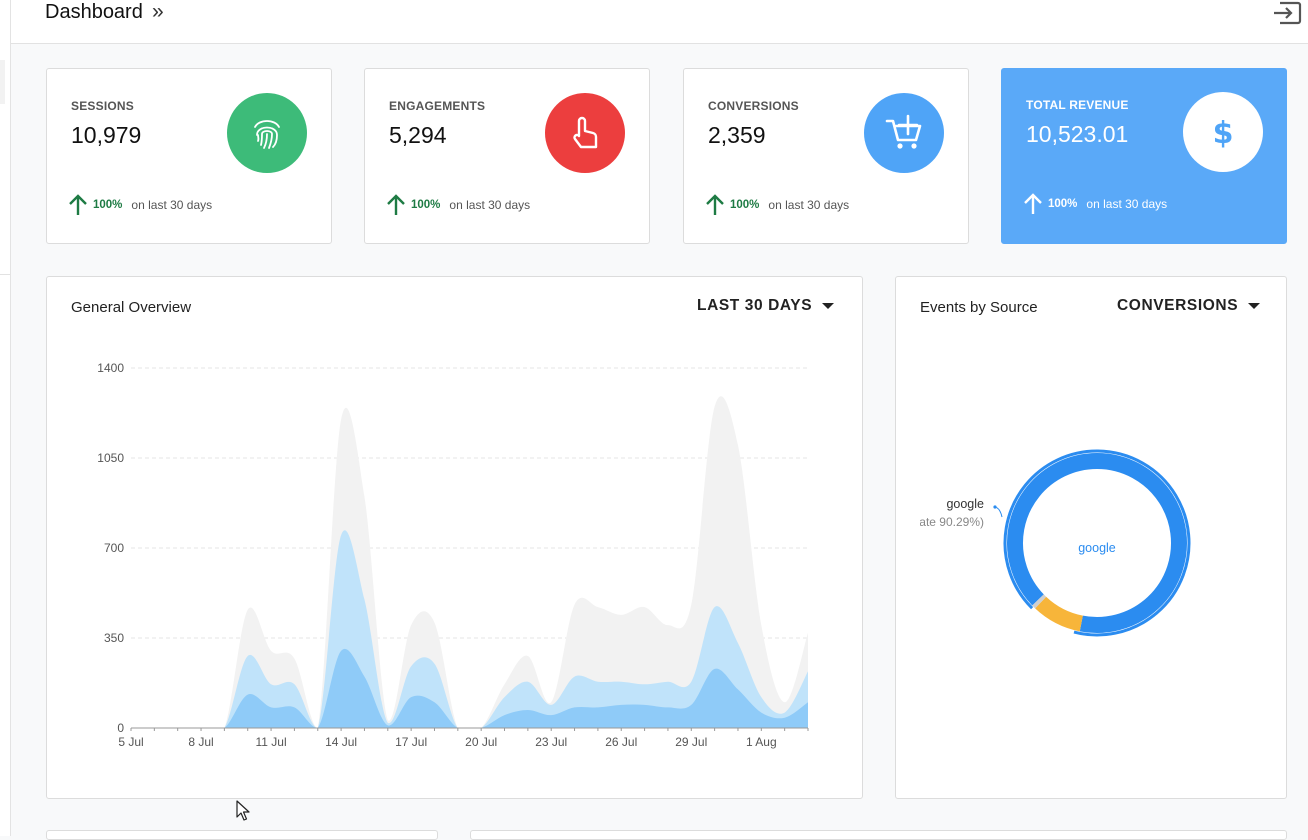 This screenshot has width=1308, height=840. What do you see at coordinates (341, 742) in the screenshot?
I see `x-tick-label: 14 Jul` at bounding box center [341, 742].